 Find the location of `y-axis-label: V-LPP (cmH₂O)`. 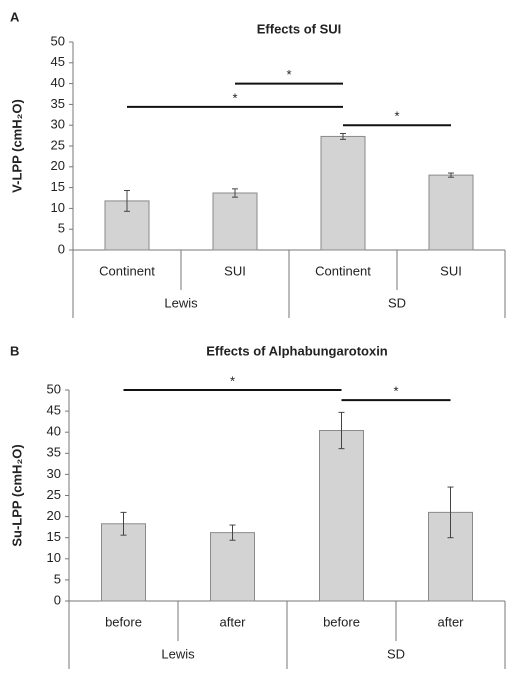

y-axis-label: V-LPP (cmH₂O) is located at coordinates (16, 146).